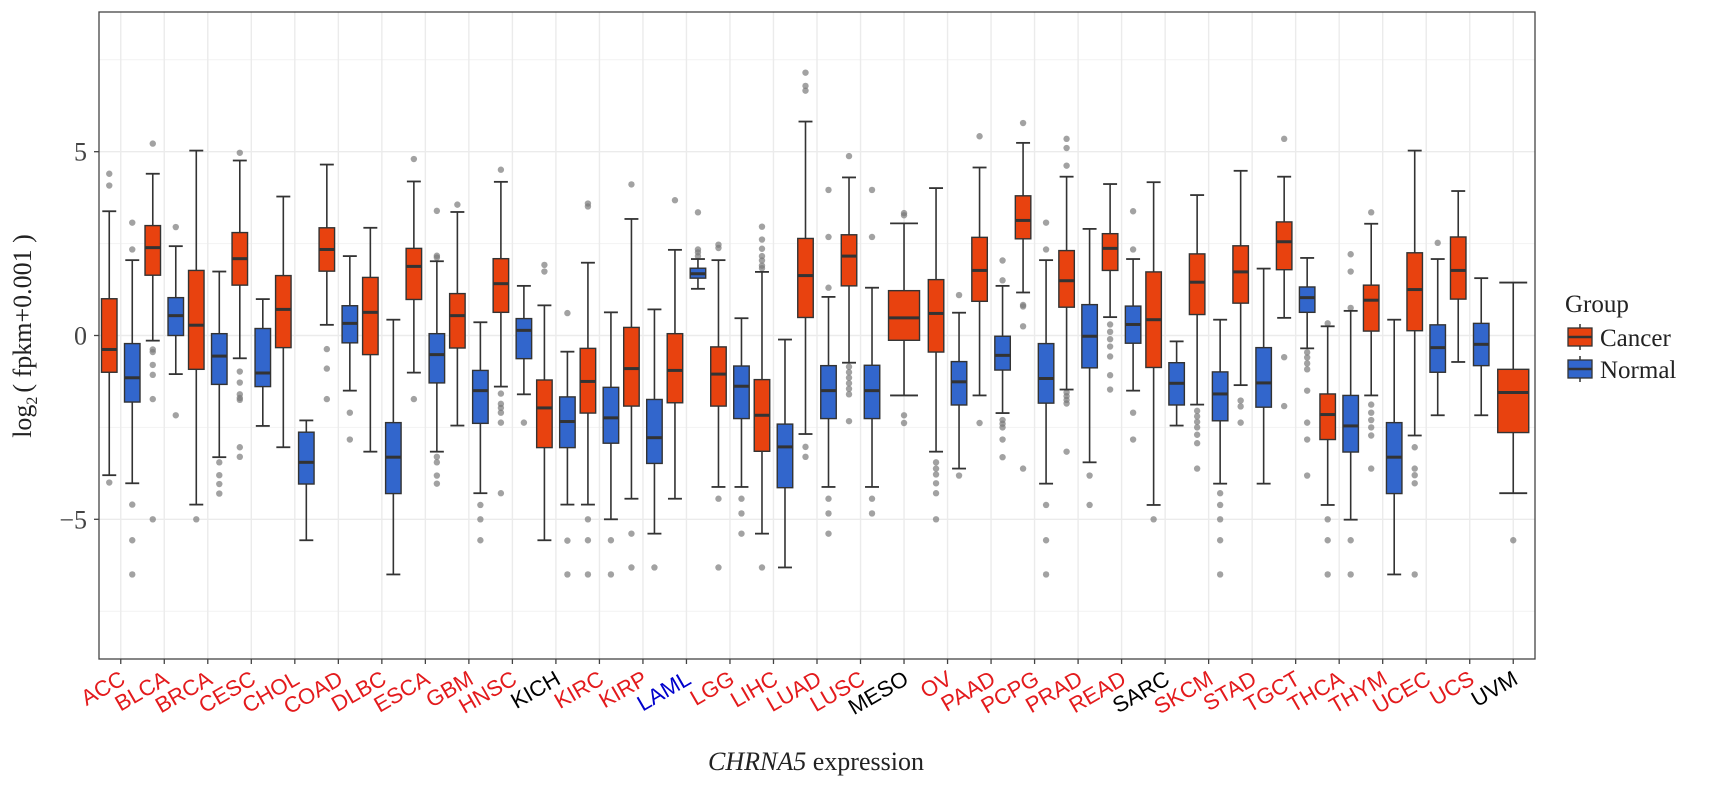 The width and height of the screenshot is (1709, 800). I want to click on x-axis-title: CHRNA5 expression, so click(816, 761).